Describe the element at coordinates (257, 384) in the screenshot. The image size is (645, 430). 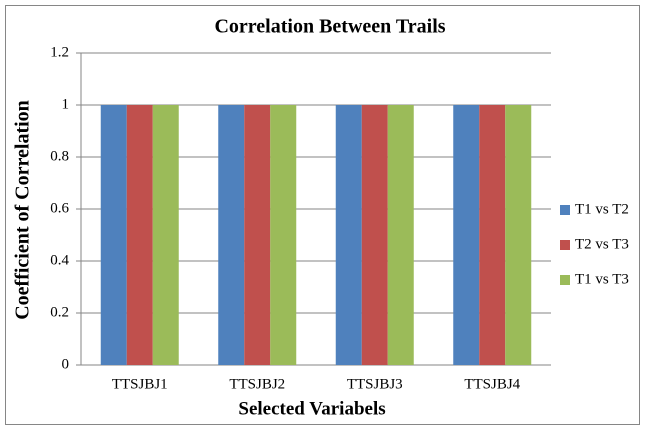
I see `x-tick-label: TTSJBJ2` at that location.